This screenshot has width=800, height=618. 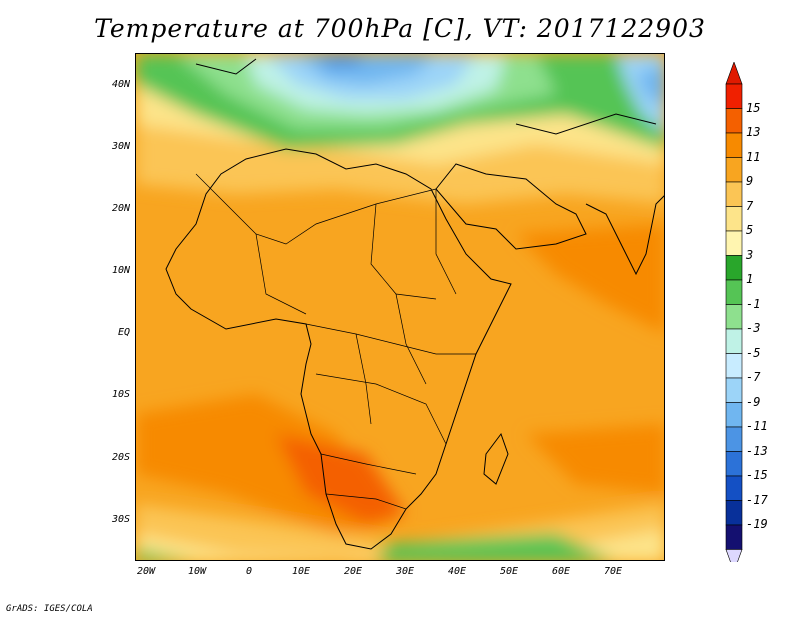 What do you see at coordinates (753, 156) in the screenshot?
I see `colorbar-label: 11` at bounding box center [753, 156].